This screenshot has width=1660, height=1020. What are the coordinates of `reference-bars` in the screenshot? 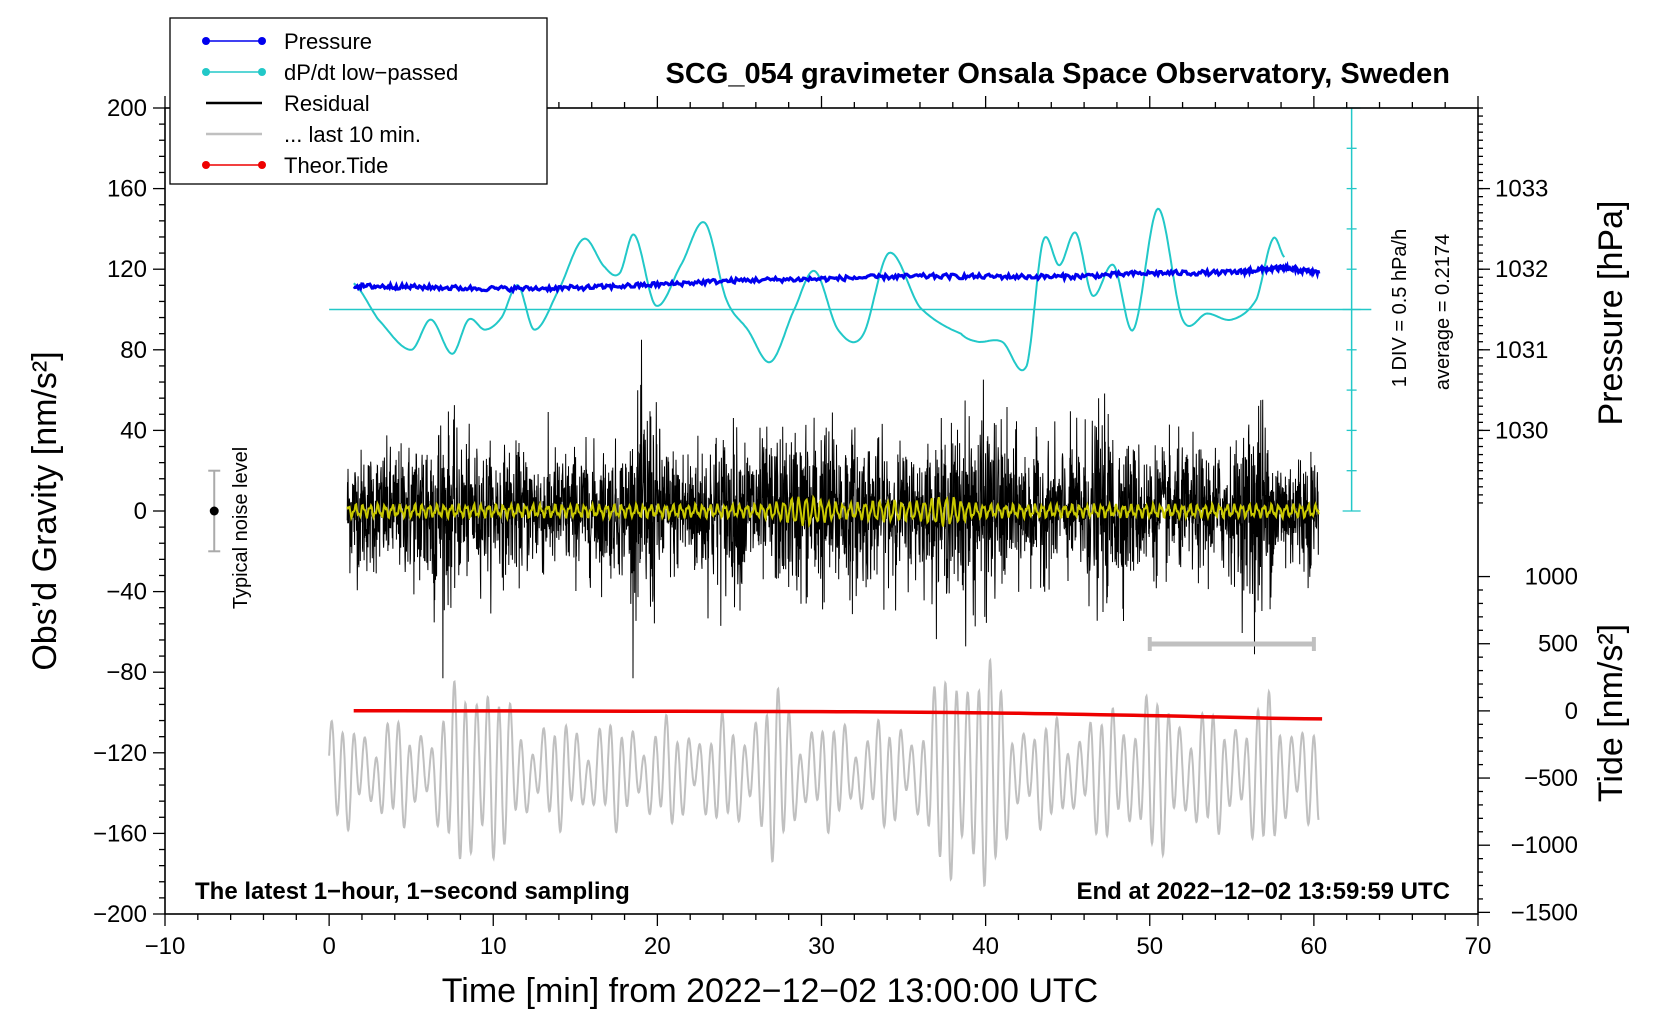 It's located at (762, 560).